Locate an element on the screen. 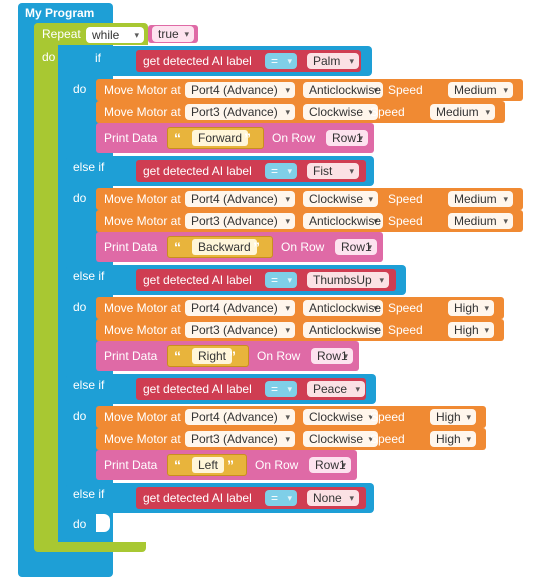 The height and width of the screenshot is (578, 539). ai-value-dropdown: Palm is located at coordinates (333, 61).